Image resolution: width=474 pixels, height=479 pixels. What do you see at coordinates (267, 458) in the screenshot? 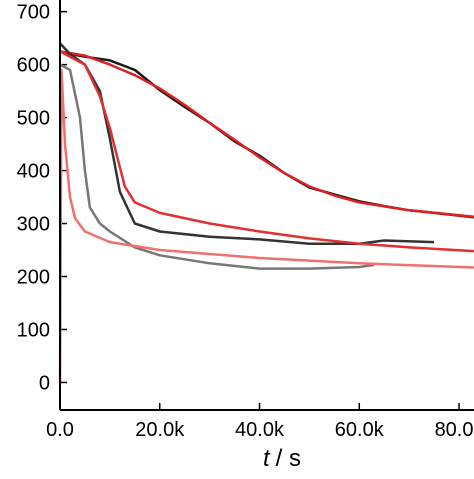
I see `x-axis-symbol: t` at bounding box center [267, 458].